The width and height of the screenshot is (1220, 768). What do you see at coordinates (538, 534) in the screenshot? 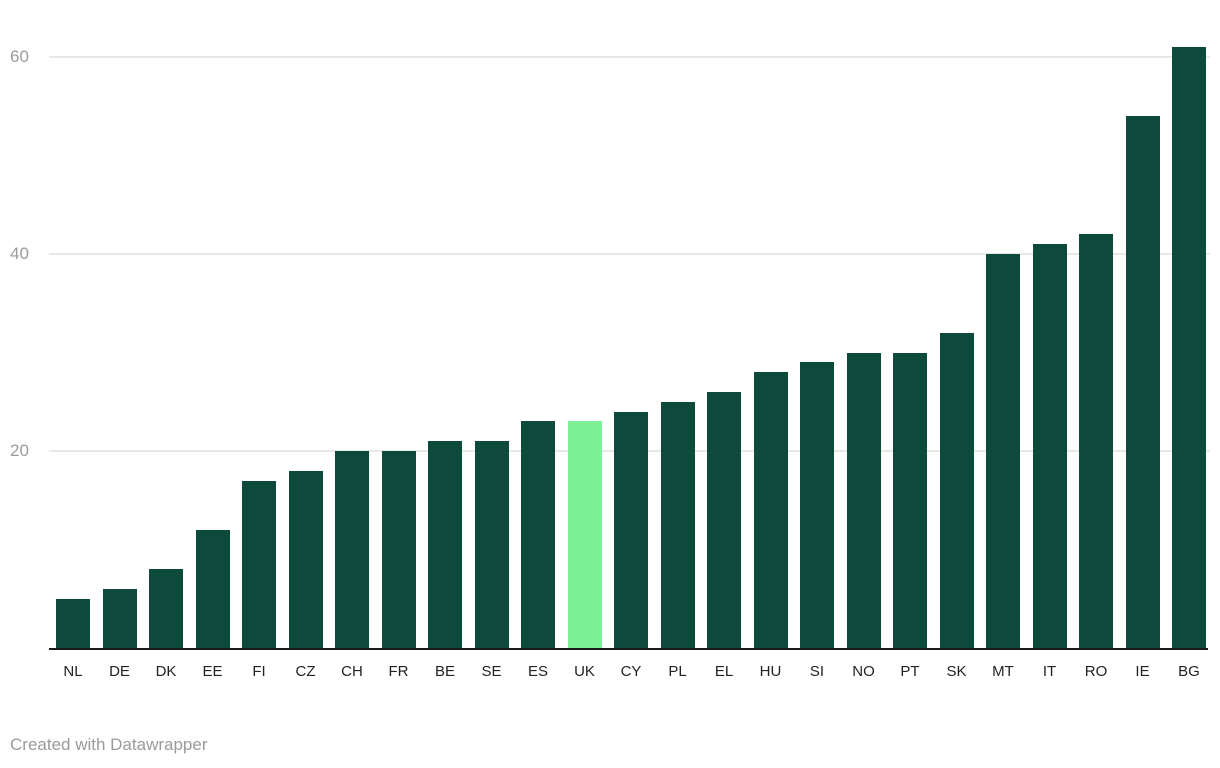
I see `bar-es` at bounding box center [538, 534].